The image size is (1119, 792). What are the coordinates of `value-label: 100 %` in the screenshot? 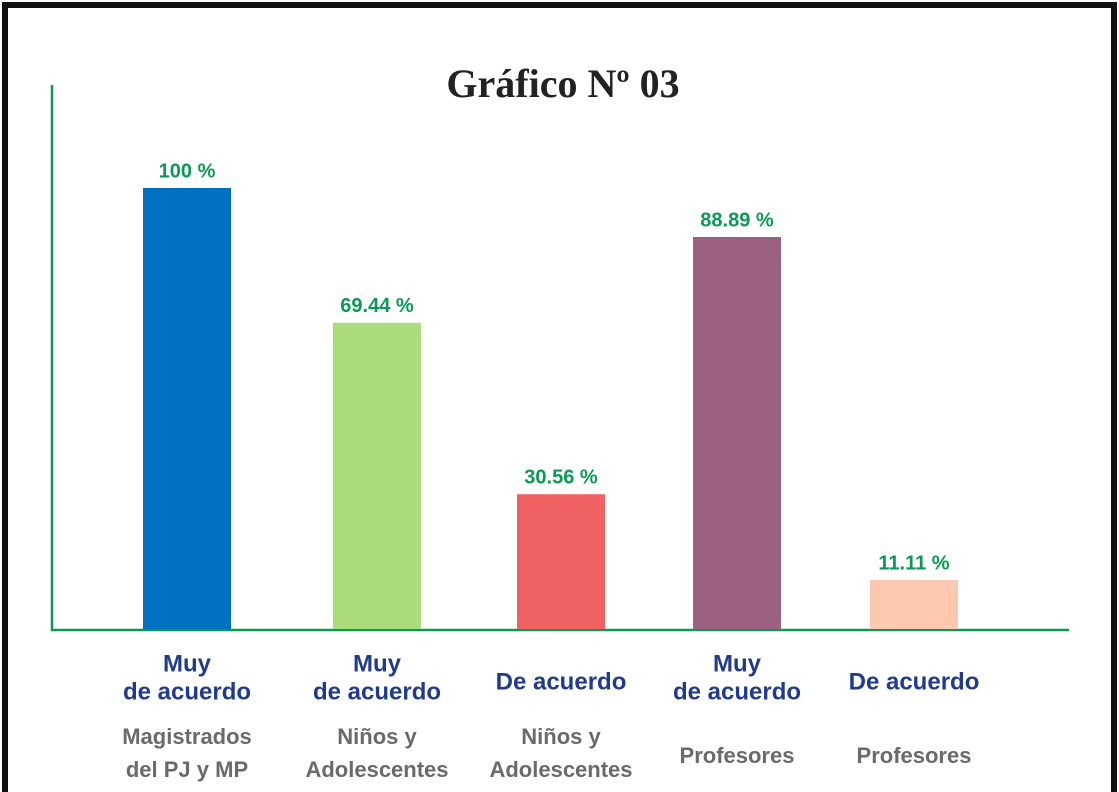 It's located at (187, 171).